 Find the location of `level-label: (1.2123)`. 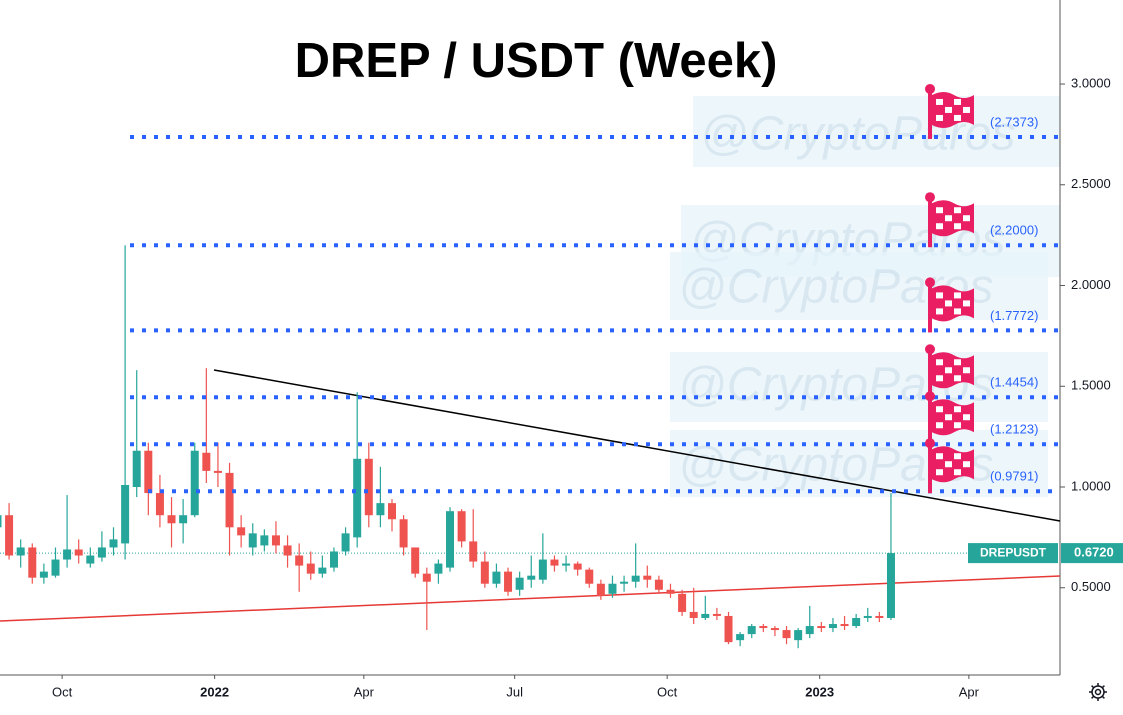

level-label: (1.2123) is located at coordinates (1014, 429).